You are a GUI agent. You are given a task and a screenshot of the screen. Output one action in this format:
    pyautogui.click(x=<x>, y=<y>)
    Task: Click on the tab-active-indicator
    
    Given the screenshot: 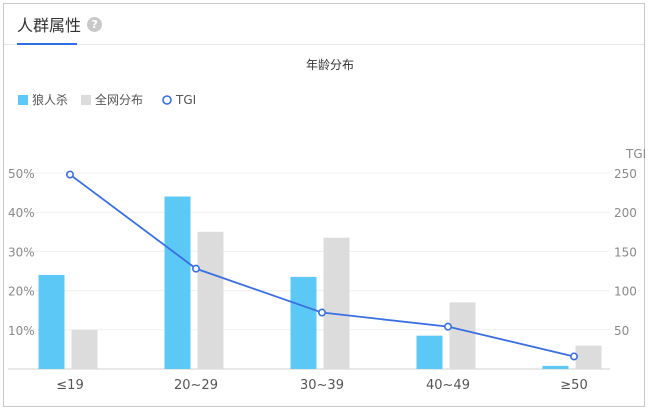 What is the action you would take?
    pyautogui.click(x=47, y=44)
    